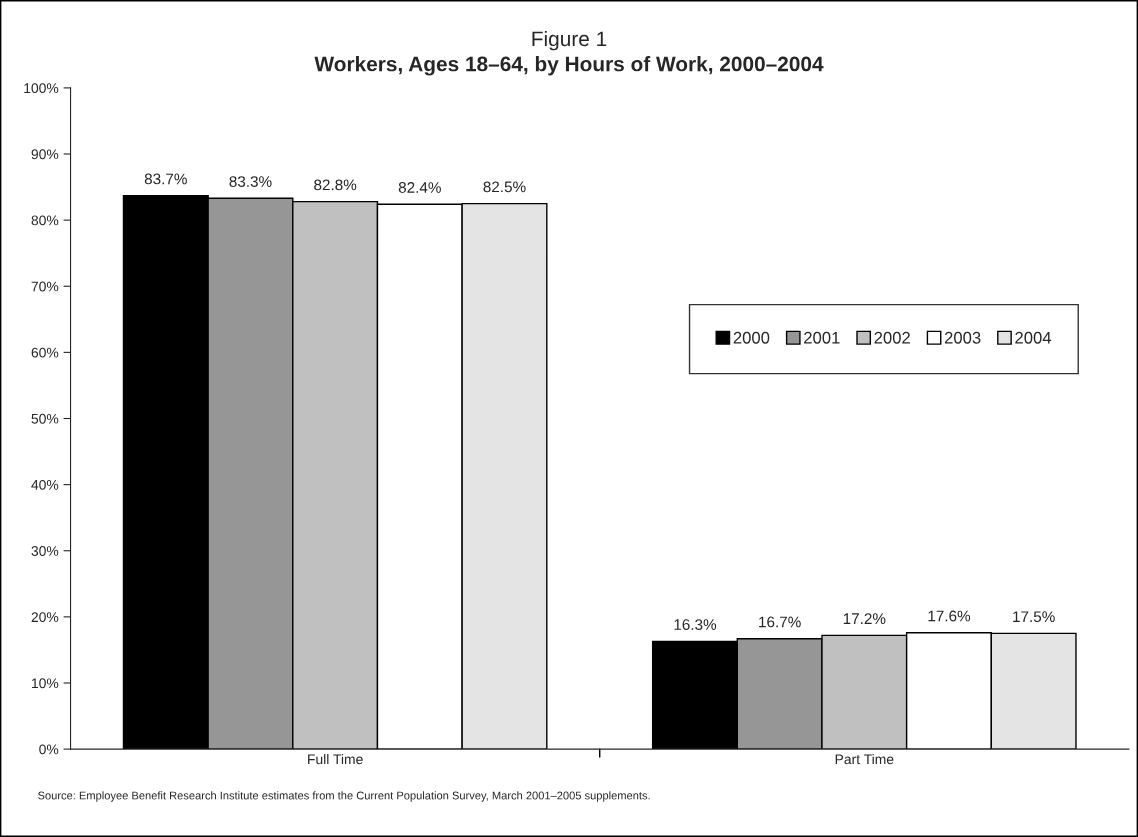 The image size is (1138, 837). I want to click on legend-label: 2004, so click(1033, 337).